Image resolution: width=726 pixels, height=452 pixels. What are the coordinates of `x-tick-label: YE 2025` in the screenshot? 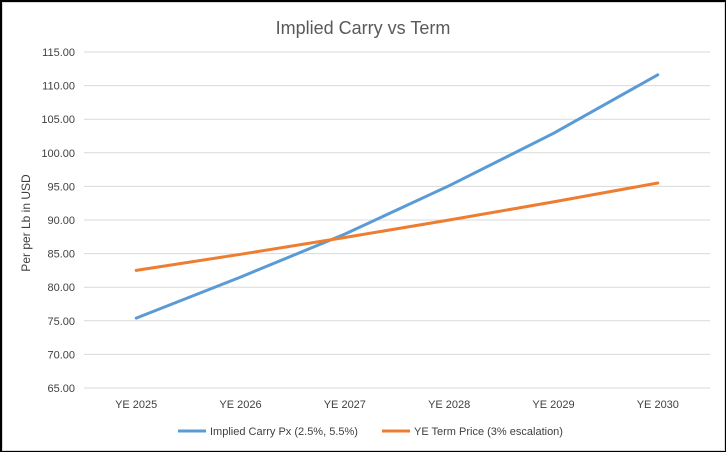 It's located at (136, 405).